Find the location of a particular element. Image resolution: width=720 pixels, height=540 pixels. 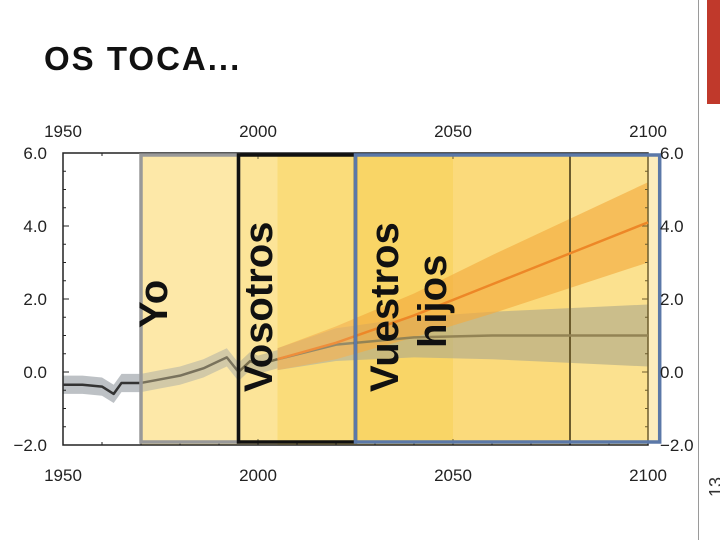

y-tick-label-right-2: 2.0 is located at coordinates (672, 299).